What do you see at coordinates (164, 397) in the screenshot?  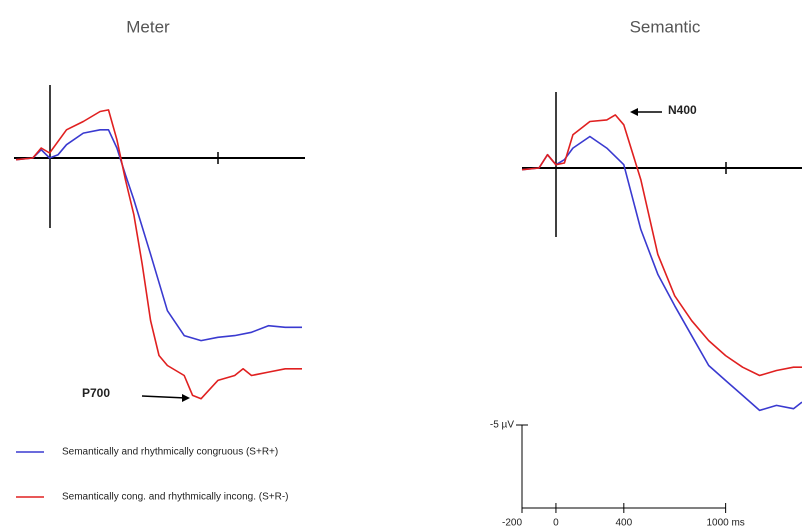 I see `arrow` at bounding box center [164, 397].